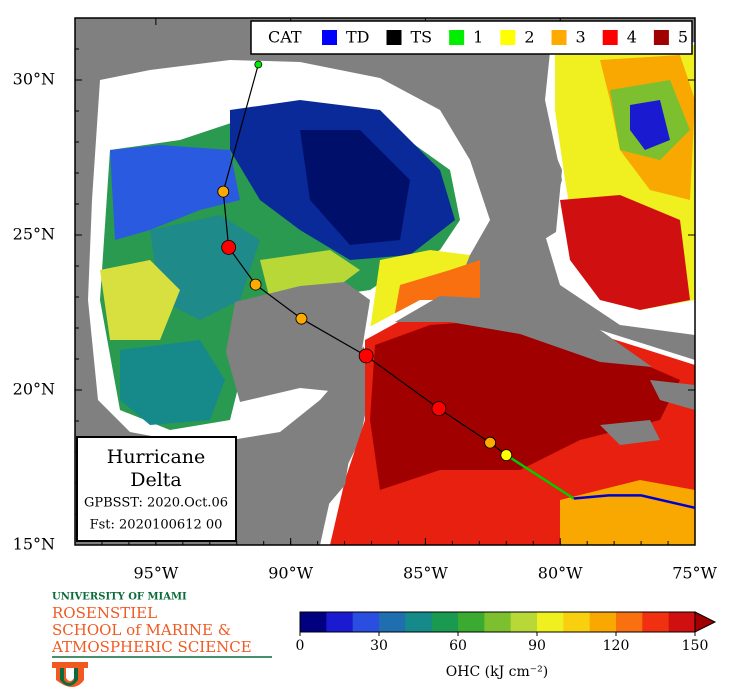  What do you see at coordinates (285, 37) in the screenshot?
I see `legend-title: CAT` at bounding box center [285, 37].